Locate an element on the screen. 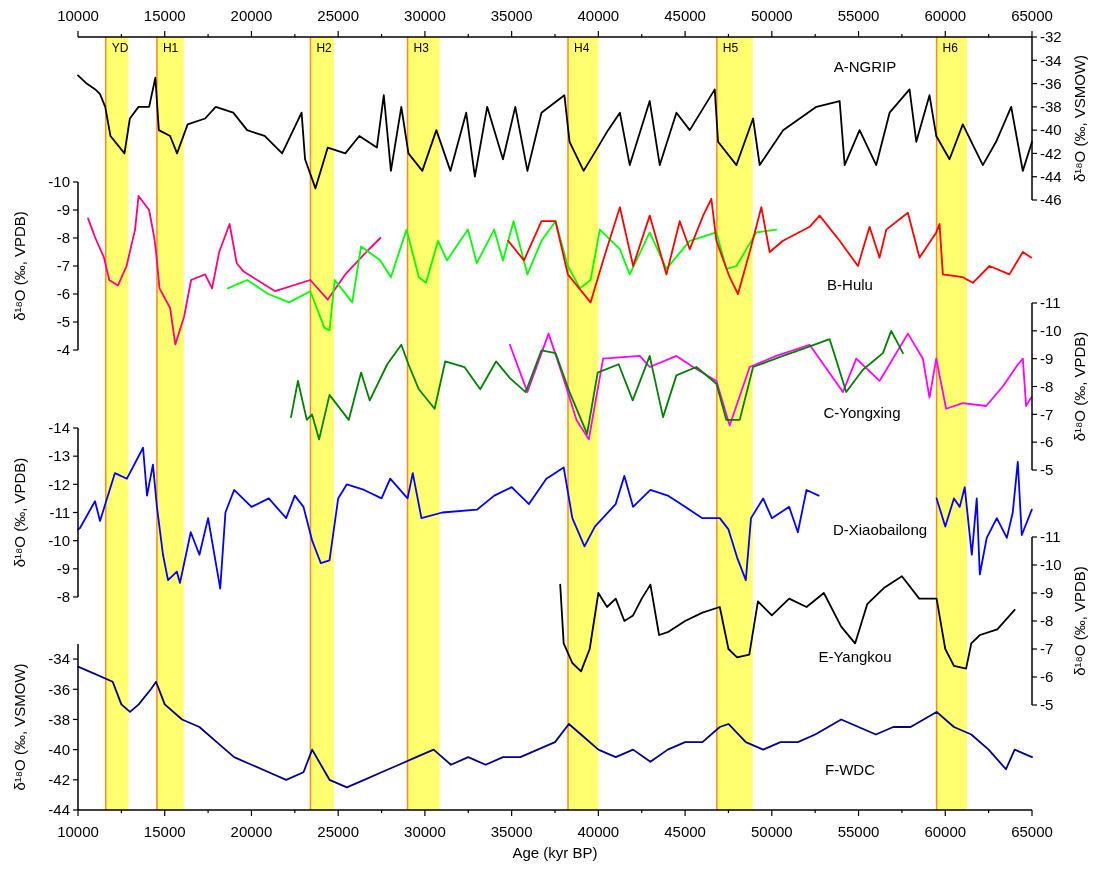 The height and width of the screenshot is (872, 1099). y-tick-label: -4 is located at coordinates (63, 350).